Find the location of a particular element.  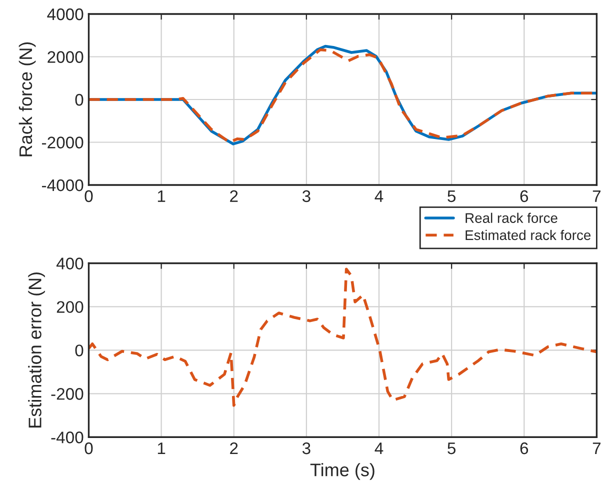

y-axis-title: Rack force (N) is located at coordinates (27, 99).